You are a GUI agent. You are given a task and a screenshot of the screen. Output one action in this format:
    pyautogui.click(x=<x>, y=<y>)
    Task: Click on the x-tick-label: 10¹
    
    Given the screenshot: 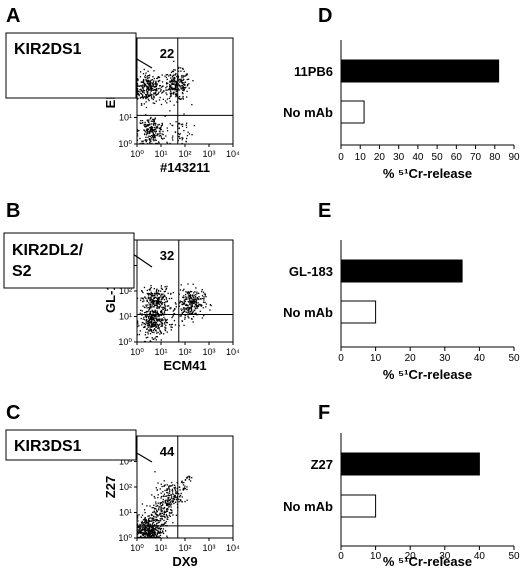 What is the action you would take?
    pyautogui.click(x=160, y=154)
    